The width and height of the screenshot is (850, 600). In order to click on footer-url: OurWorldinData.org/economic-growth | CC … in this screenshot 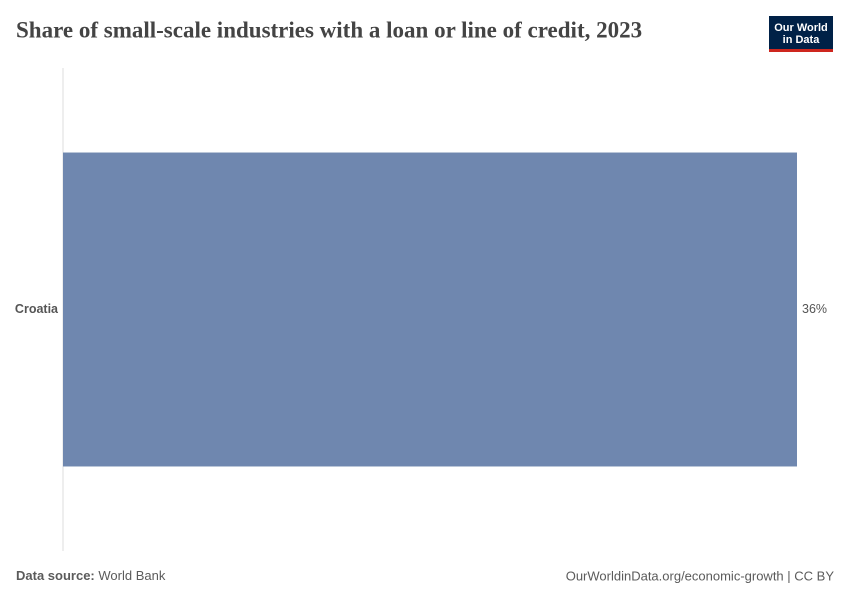, I will do `click(700, 575)`.